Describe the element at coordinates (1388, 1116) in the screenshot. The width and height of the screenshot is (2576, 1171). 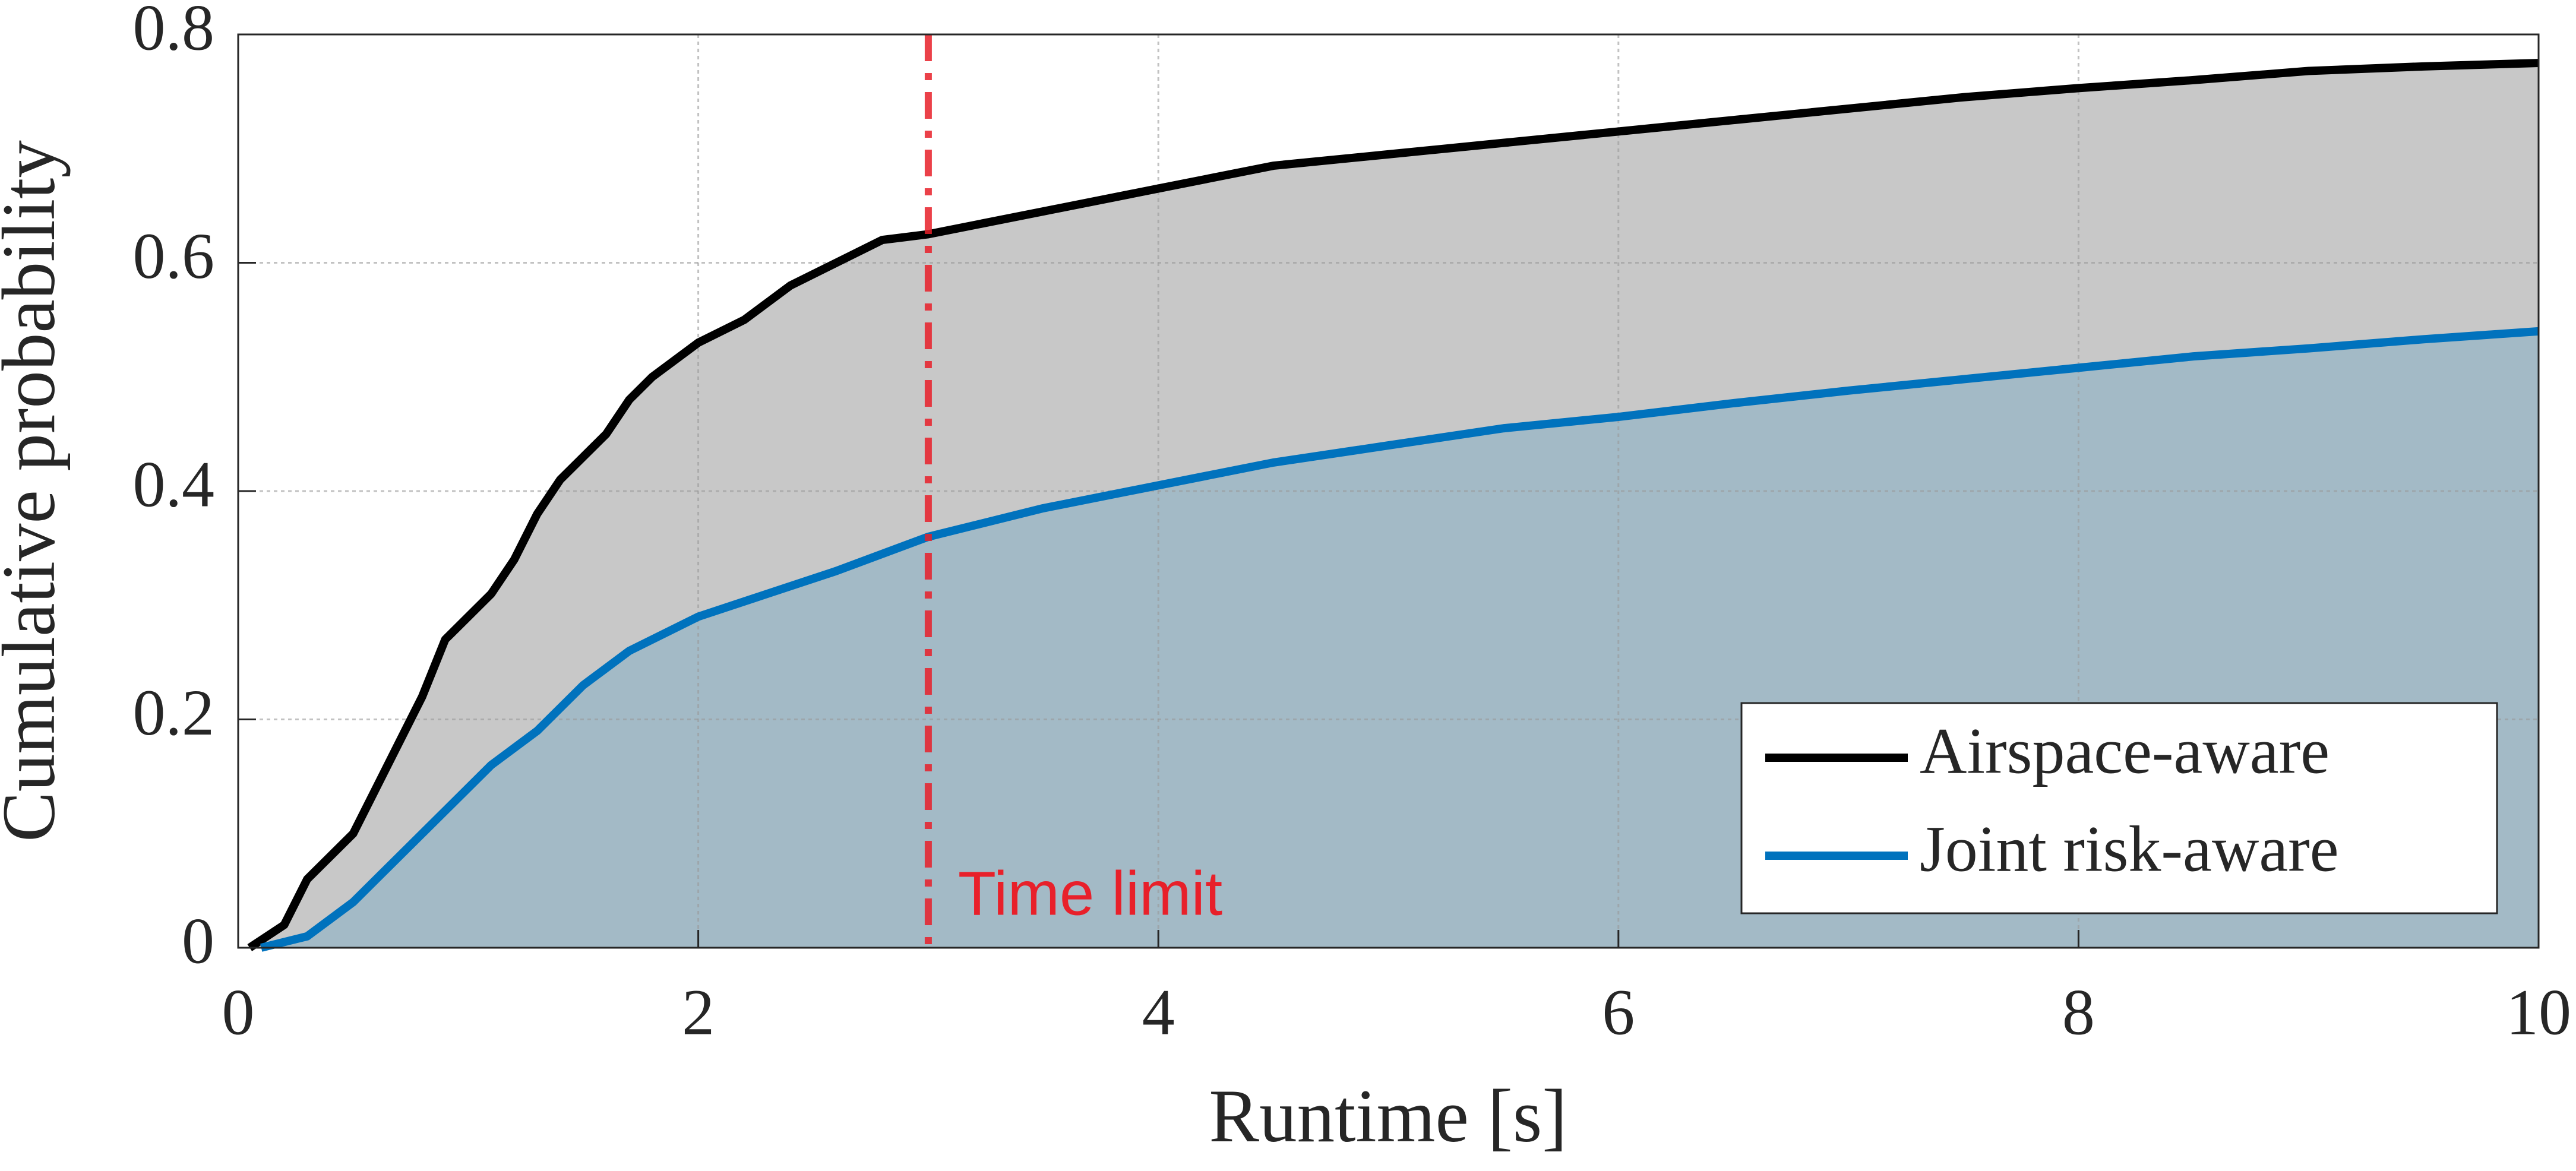
I see `x-axis-label: Runtime [s]` at that location.